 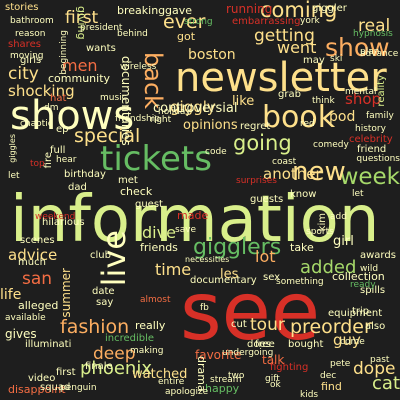 What do you see at coordinates (37, 279) in the screenshot?
I see `cloud-word: san` at bounding box center [37, 279].